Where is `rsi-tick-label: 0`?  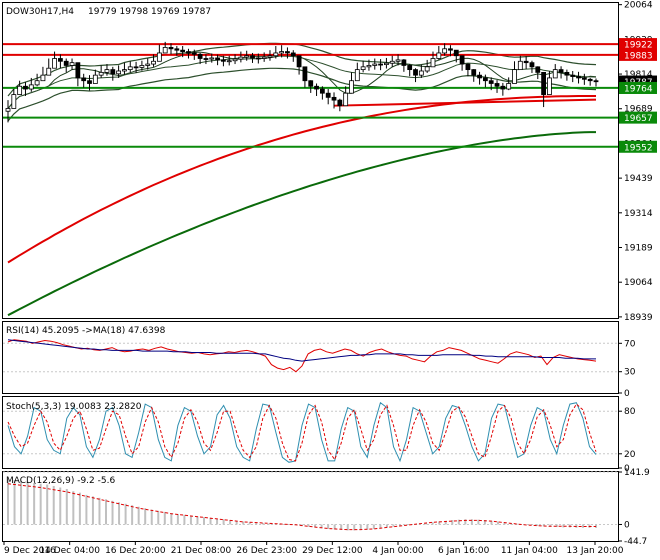 rsi-tick-label: 0 is located at coordinates (627, 394).